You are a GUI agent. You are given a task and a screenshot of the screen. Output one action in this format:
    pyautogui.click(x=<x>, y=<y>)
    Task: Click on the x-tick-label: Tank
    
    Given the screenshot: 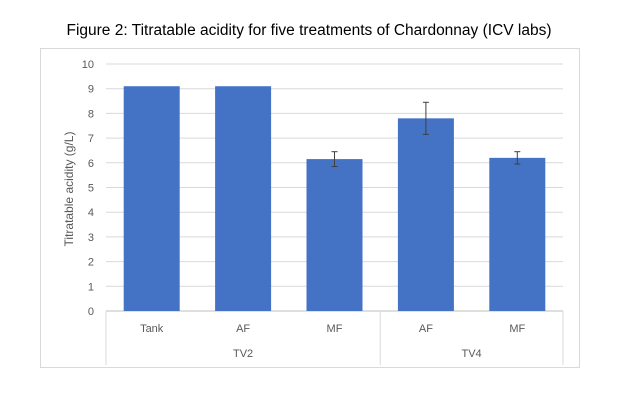 What is the action you would take?
    pyautogui.click(x=152, y=329)
    